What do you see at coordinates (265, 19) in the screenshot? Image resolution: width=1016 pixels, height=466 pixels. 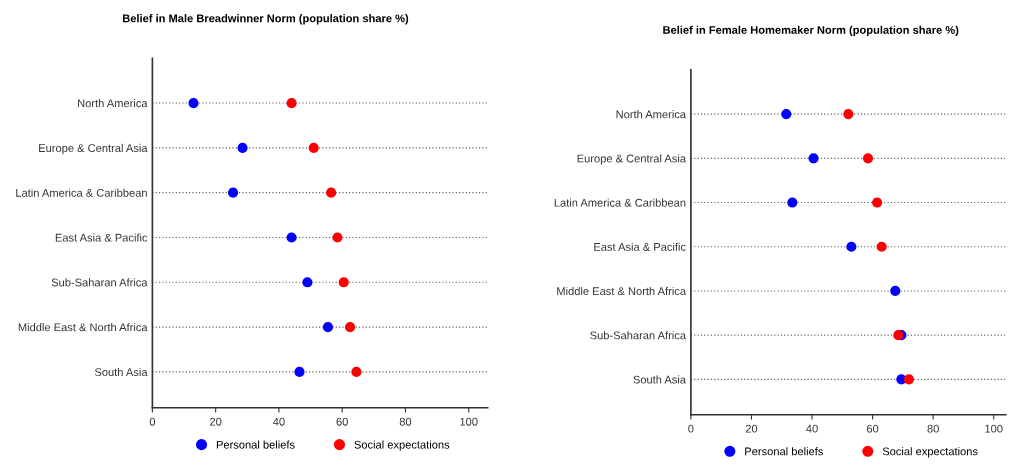 I see `chart-title: Belief in Male Breadwinner Norm (population share %)` at bounding box center [265, 19].